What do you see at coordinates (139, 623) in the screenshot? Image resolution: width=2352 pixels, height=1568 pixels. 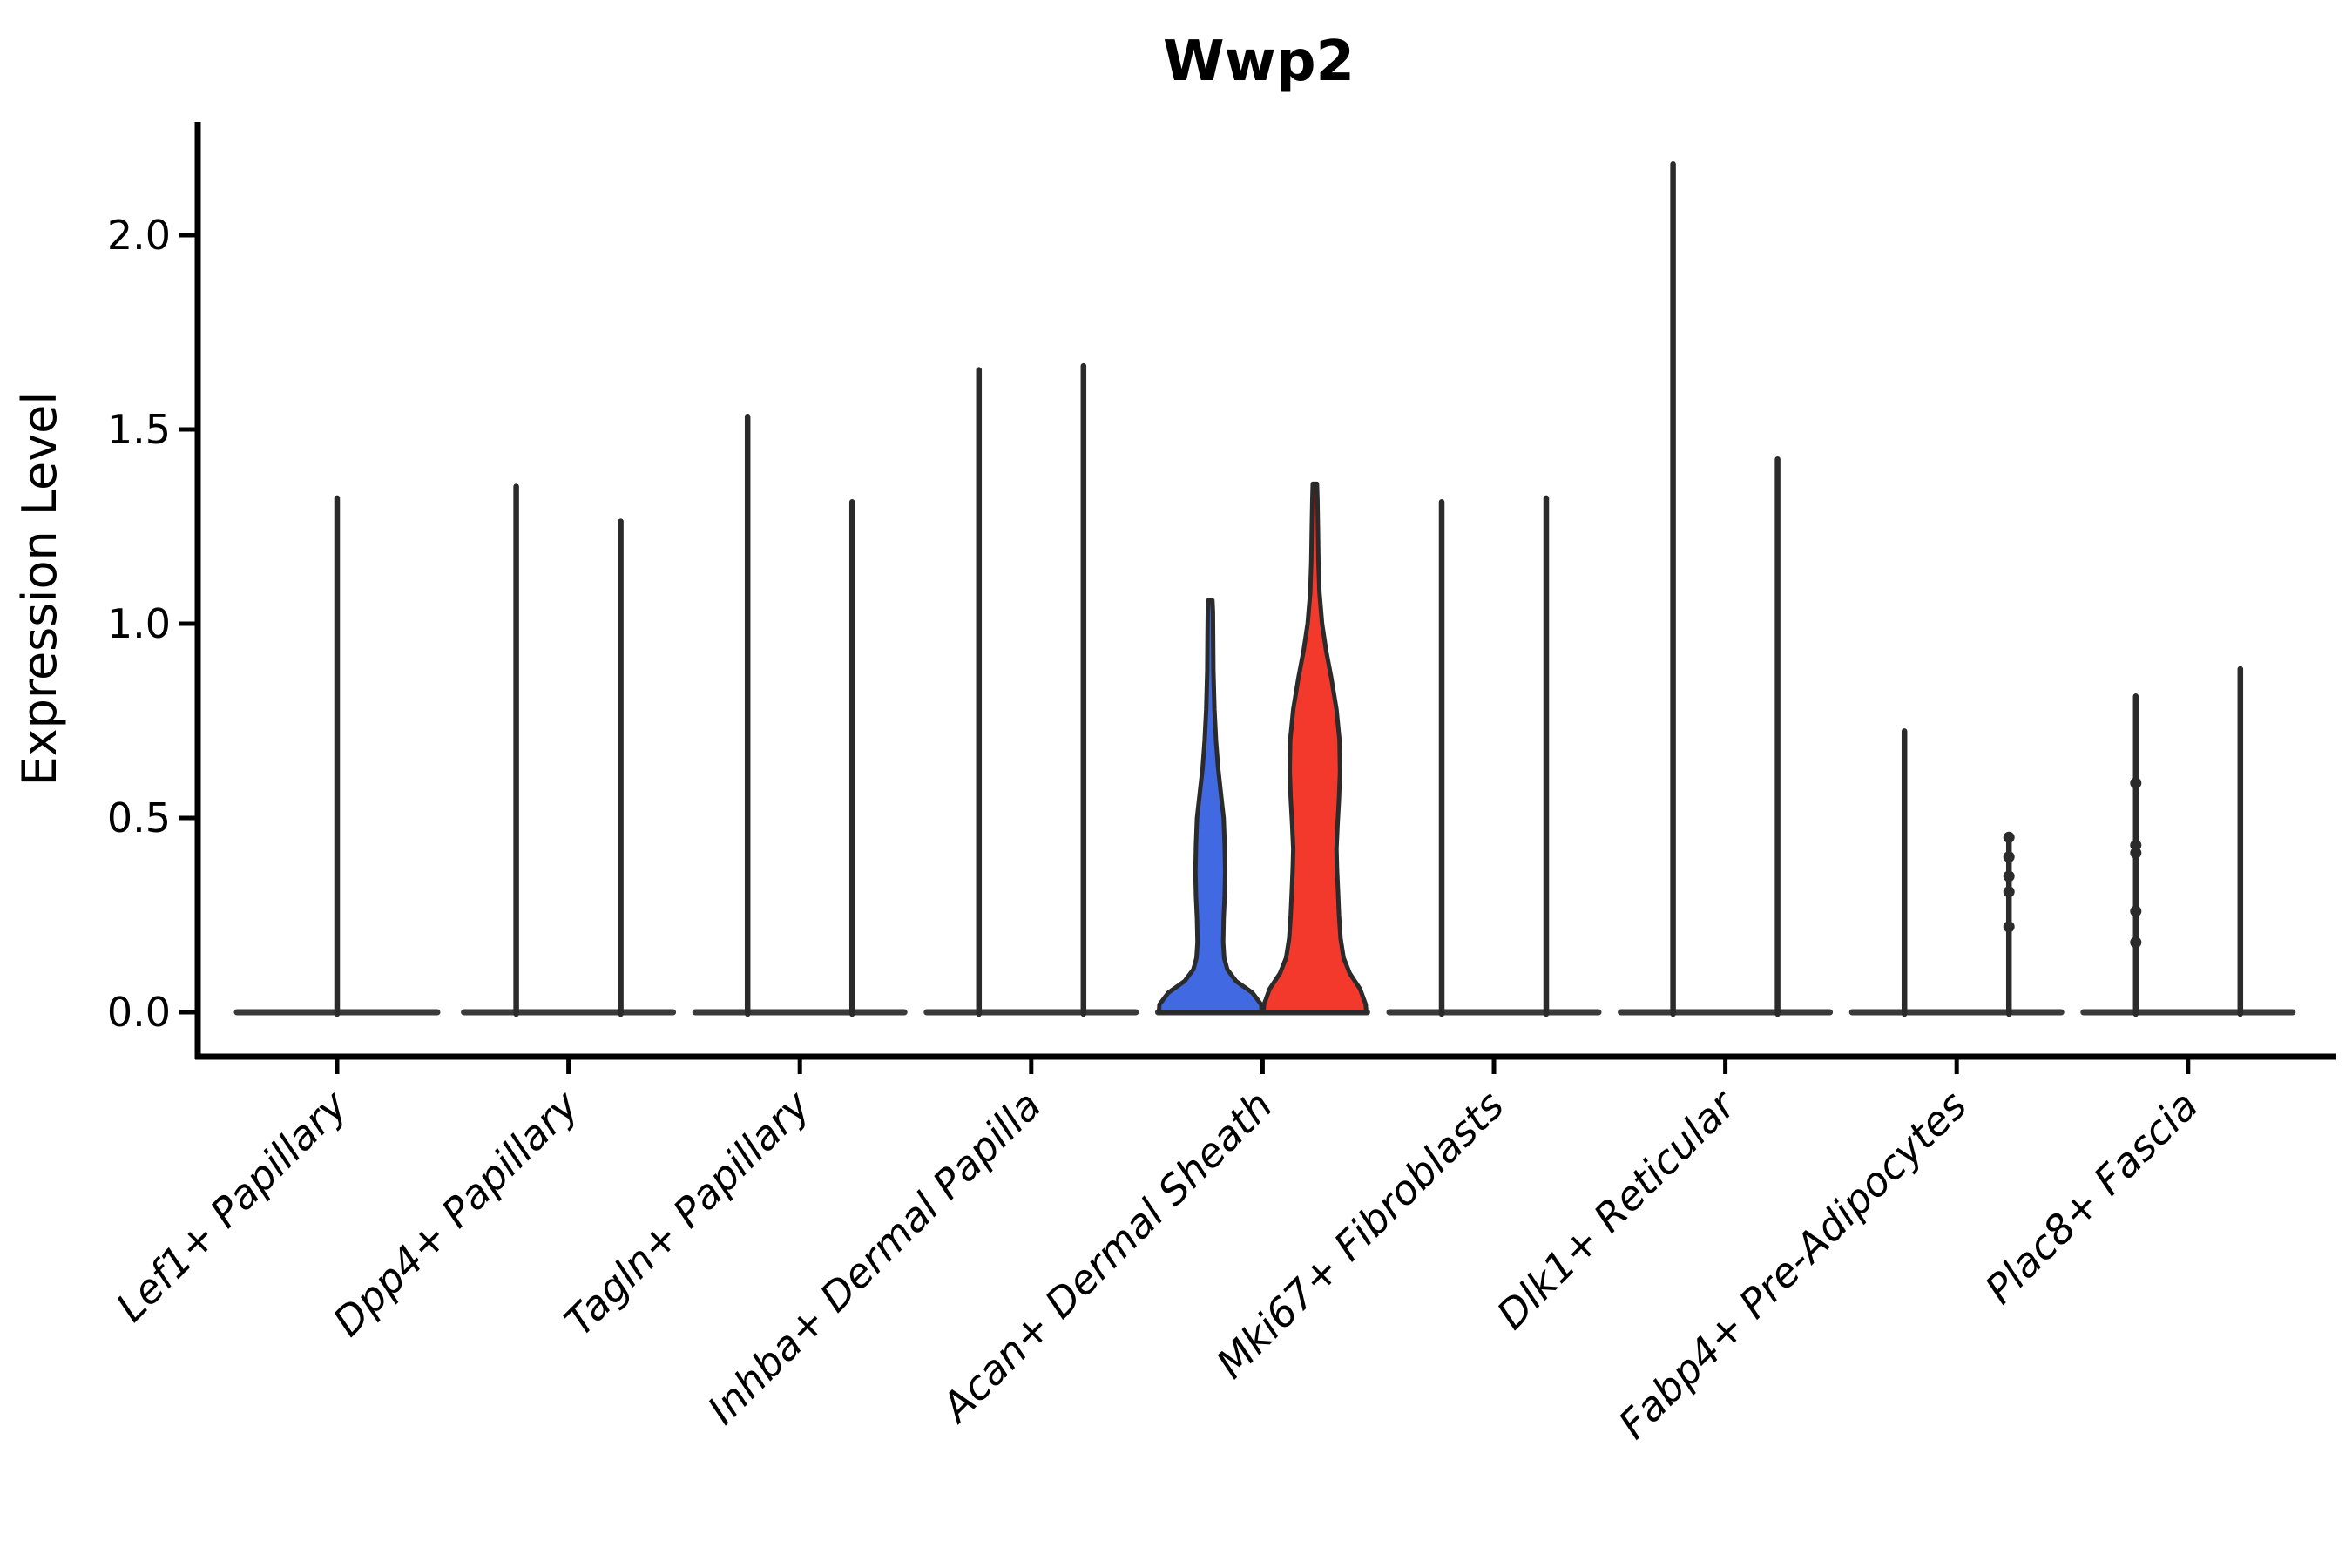 I see `y-tick-label: 1.0` at bounding box center [139, 623].